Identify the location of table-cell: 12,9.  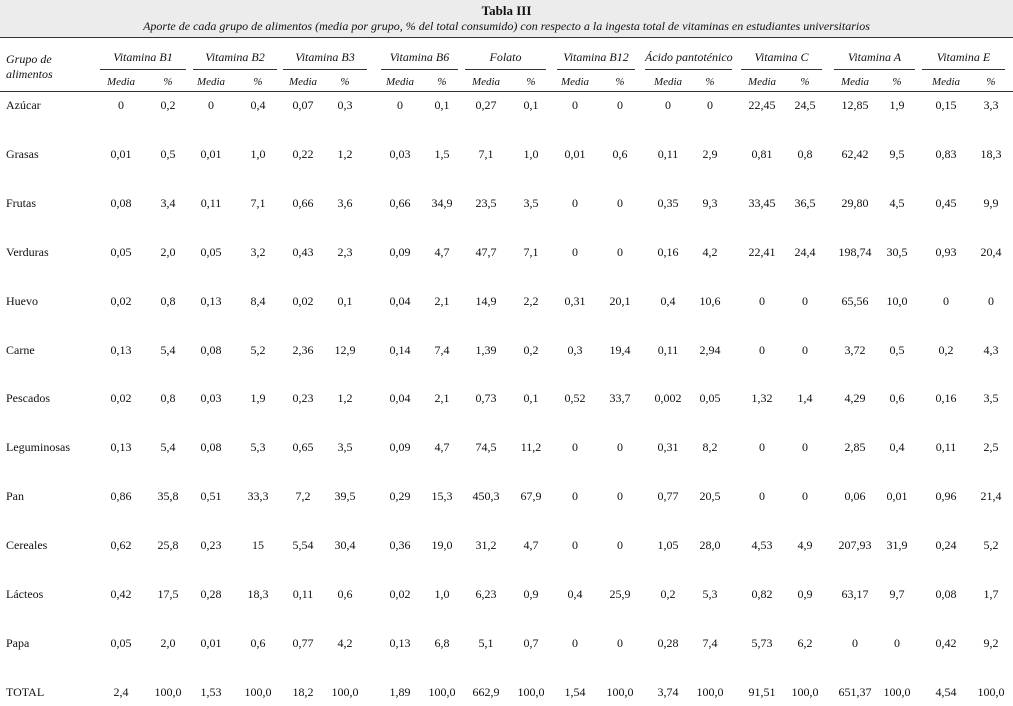
(345, 350).